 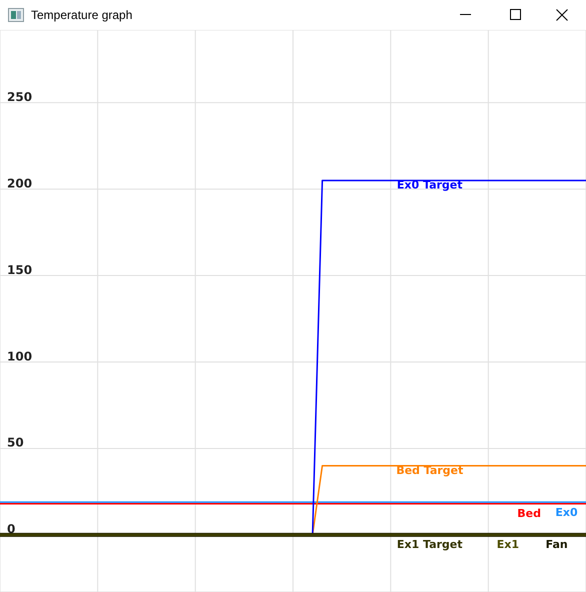 I want to click on series-label: Bed, so click(x=529, y=513).